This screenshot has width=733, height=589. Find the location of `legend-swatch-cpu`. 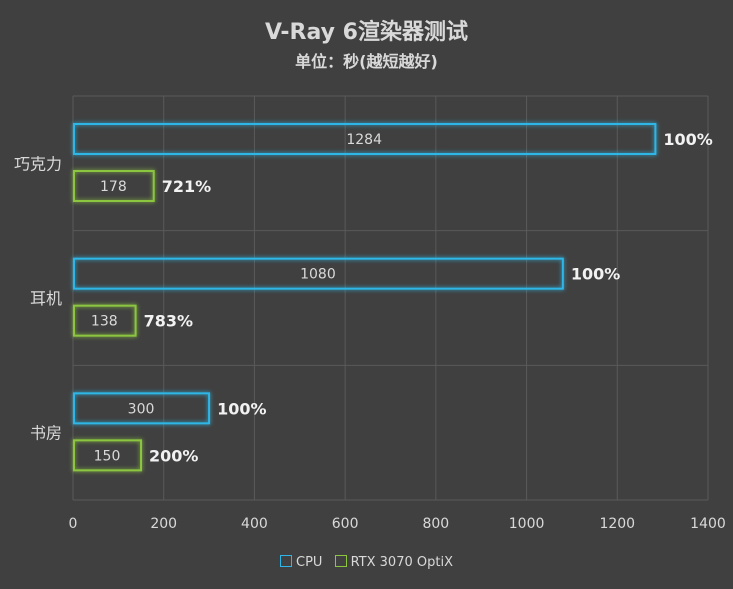

legend-swatch-cpu is located at coordinates (286, 561).